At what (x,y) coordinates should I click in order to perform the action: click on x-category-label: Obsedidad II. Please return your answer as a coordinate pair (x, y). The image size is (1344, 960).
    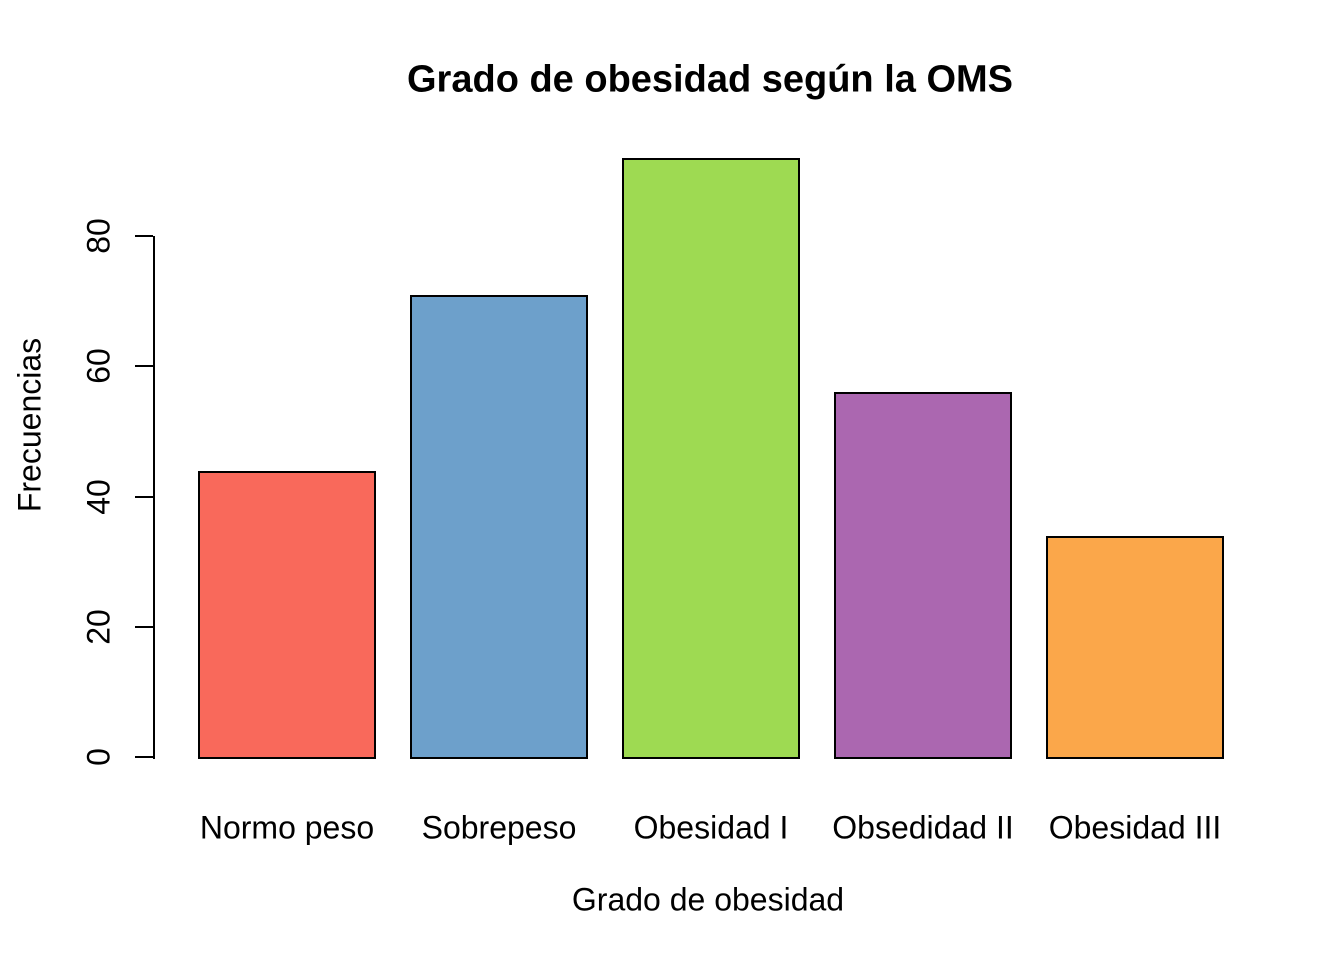
    Looking at the image, I should click on (923, 827).